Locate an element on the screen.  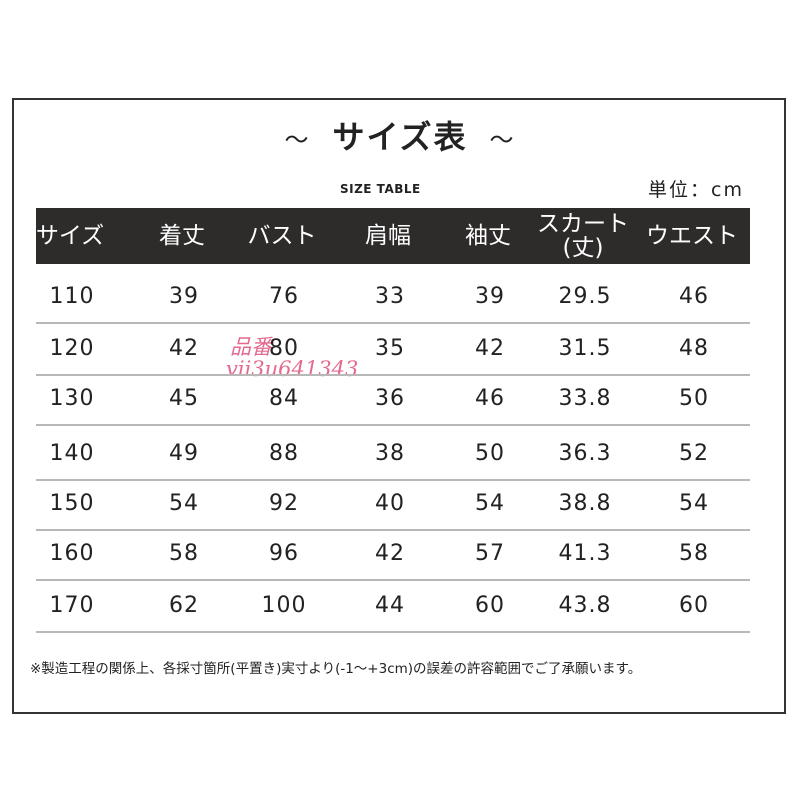
table-cell: 57 is located at coordinates (490, 553).